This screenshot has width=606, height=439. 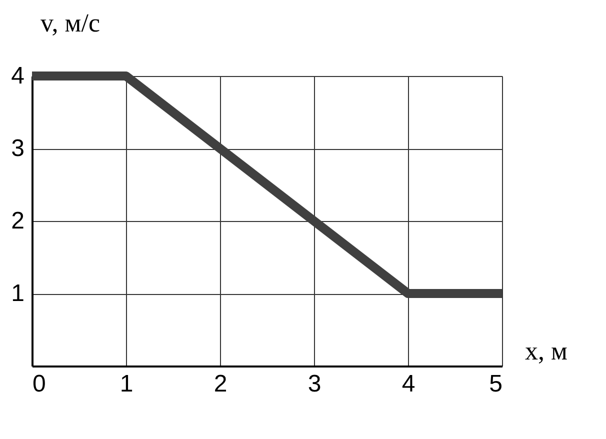 What do you see at coordinates (409, 384) in the screenshot?
I see `x-tick-label: 4` at bounding box center [409, 384].